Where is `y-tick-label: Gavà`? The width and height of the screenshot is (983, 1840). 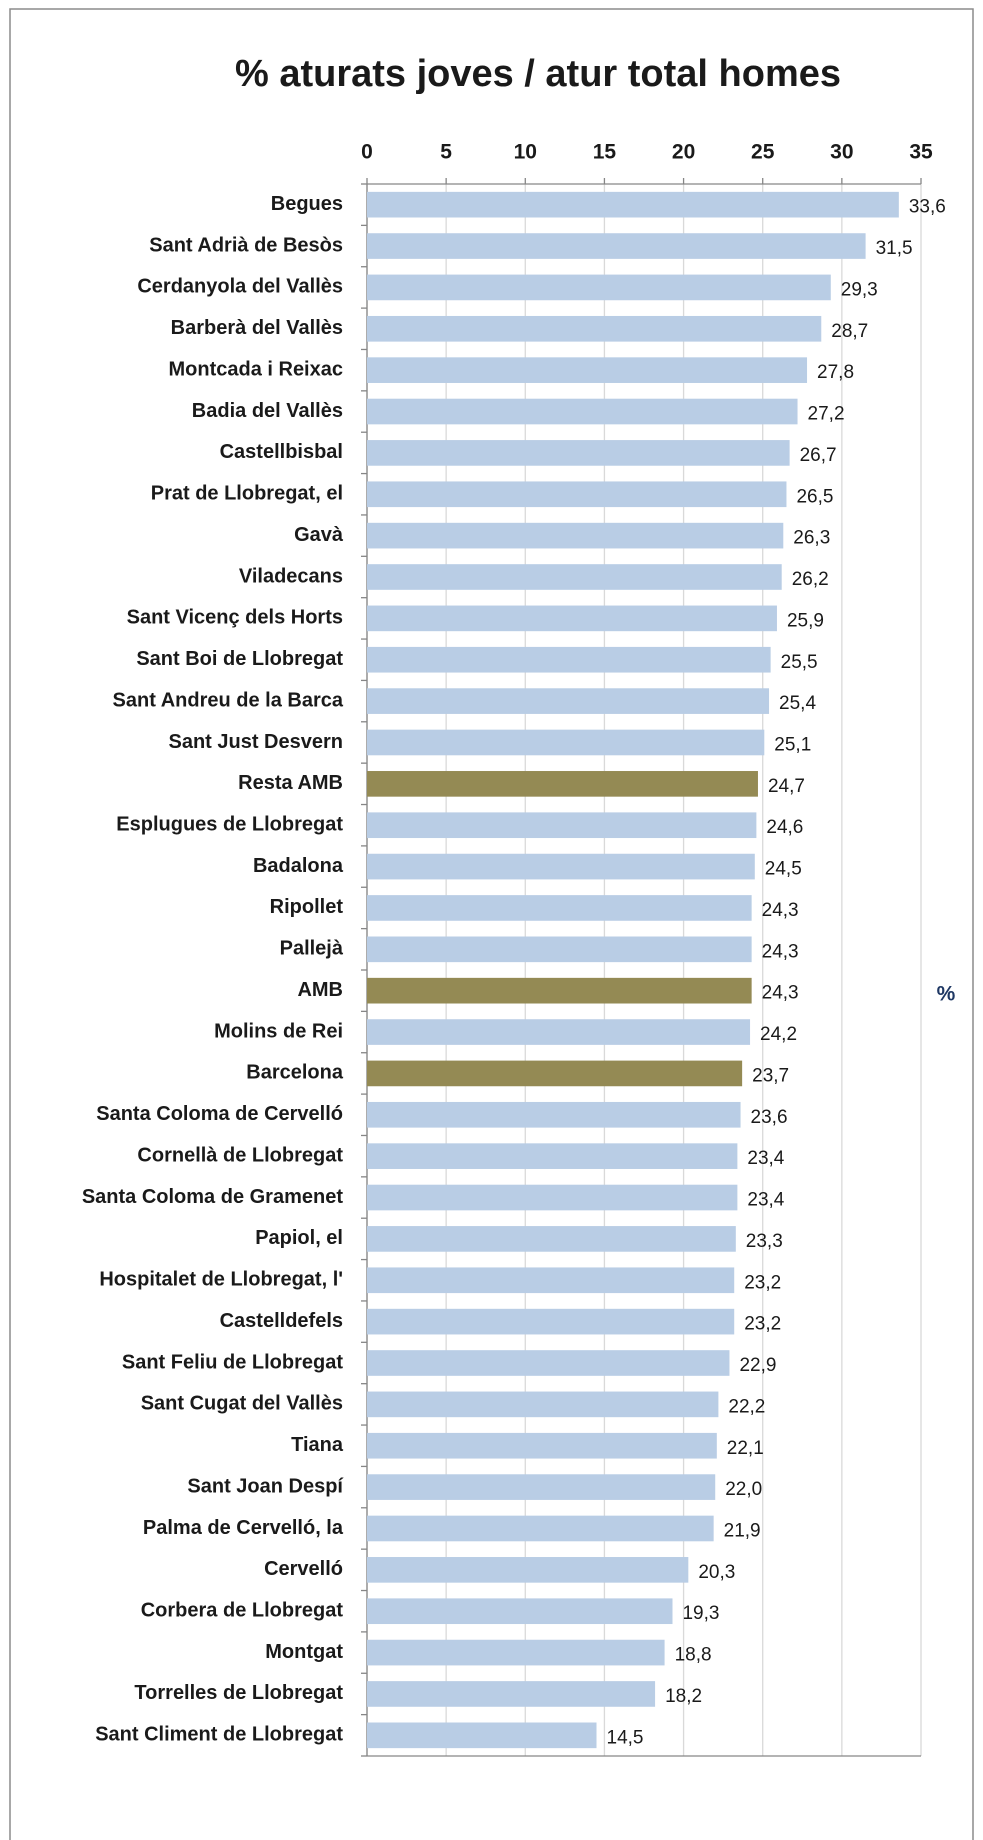 y-tick-label: Gavà is located at coordinates (319, 535).